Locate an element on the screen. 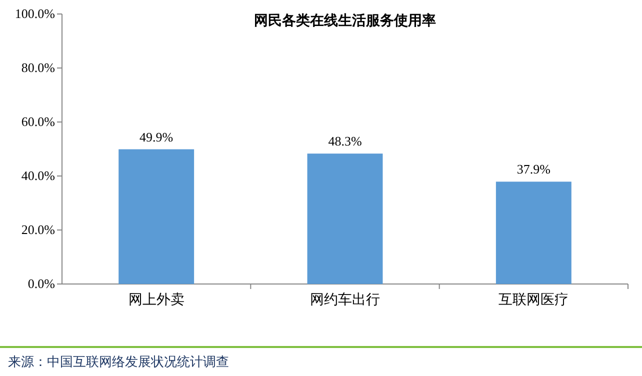 This screenshot has width=642, height=376. y-tick-label: 80.0% is located at coordinates (38, 67).